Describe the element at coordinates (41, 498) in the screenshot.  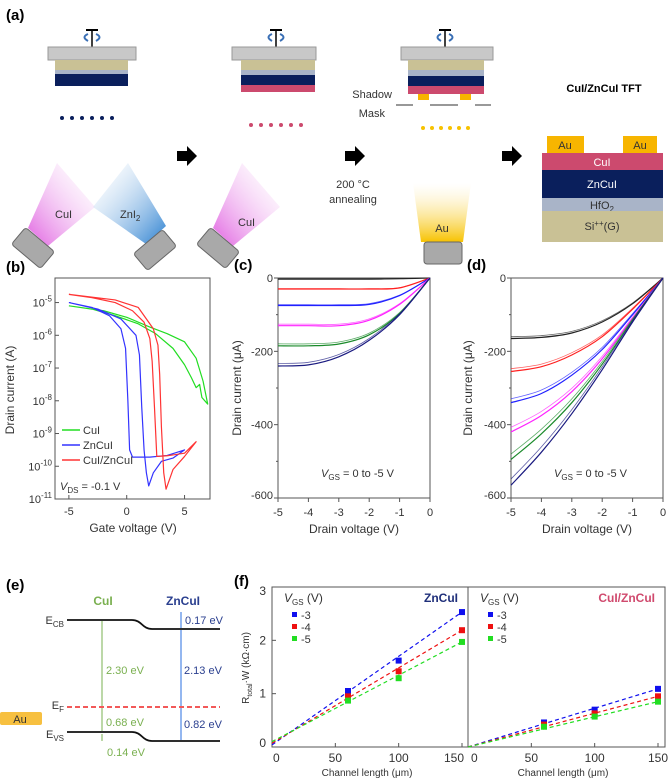
I see `y-tick-label: 10⁻¹¹` at that location.